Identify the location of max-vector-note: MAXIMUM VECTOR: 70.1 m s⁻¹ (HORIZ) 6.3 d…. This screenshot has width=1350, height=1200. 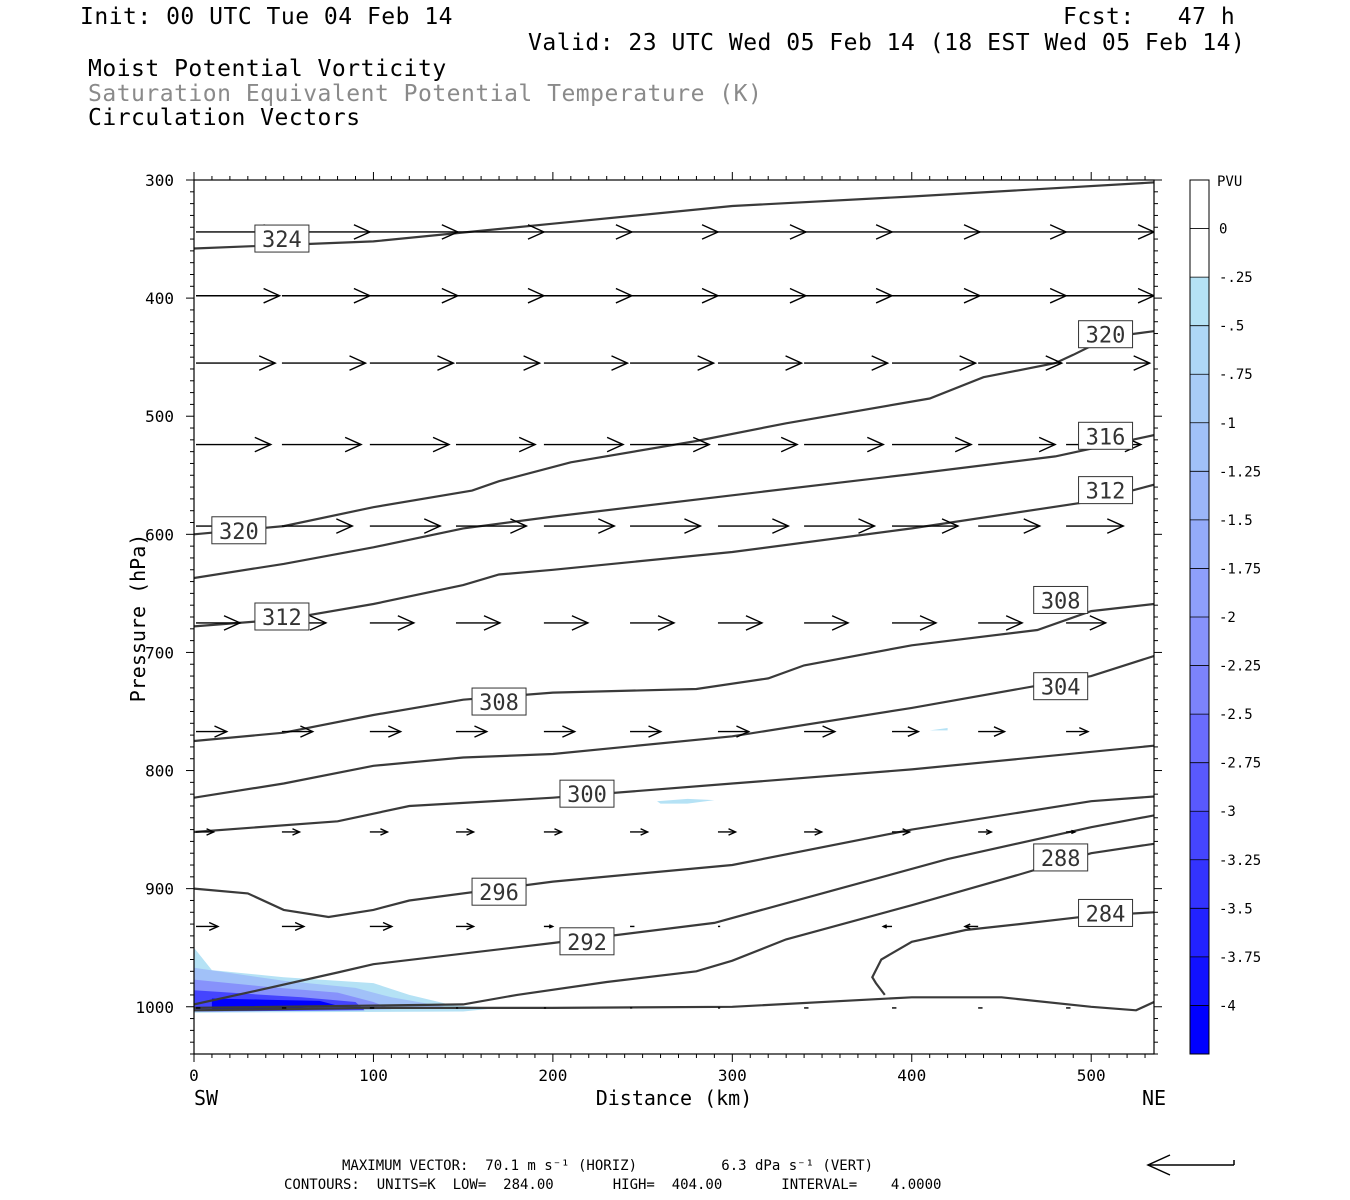
(608, 1166).